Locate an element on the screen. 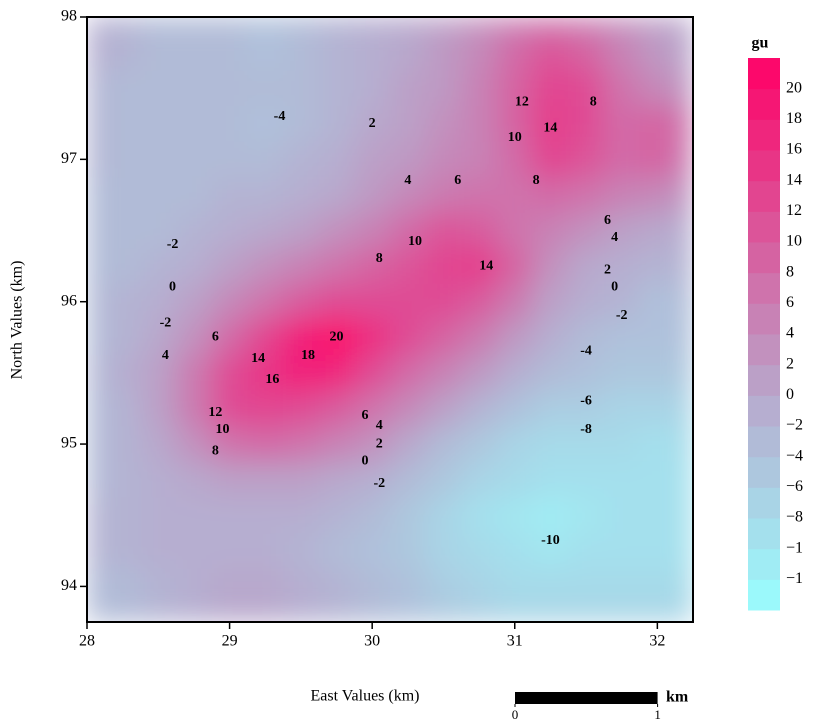 The height and width of the screenshot is (727, 816). contour-label: -8 is located at coordinates (586, 429).